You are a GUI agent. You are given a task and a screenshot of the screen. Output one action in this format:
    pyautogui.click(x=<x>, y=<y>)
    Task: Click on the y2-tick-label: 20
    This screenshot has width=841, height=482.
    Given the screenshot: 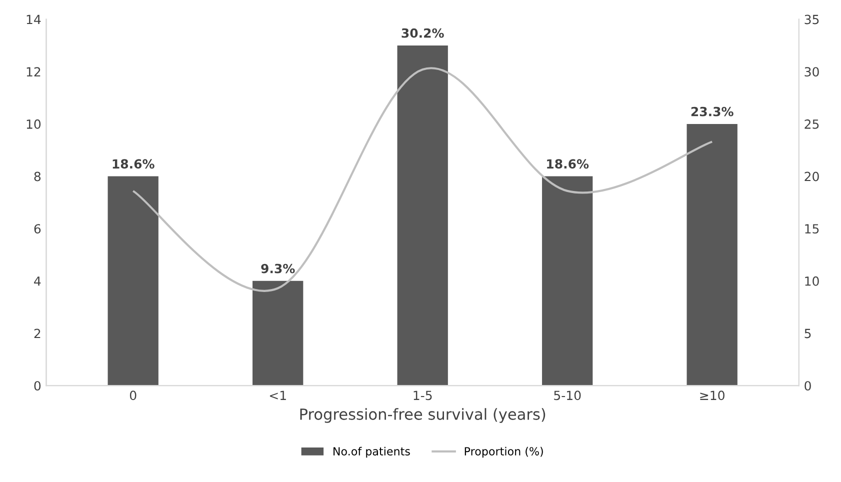 What is the action you would take?
    pyautogui.click(x=811, y=177)
    